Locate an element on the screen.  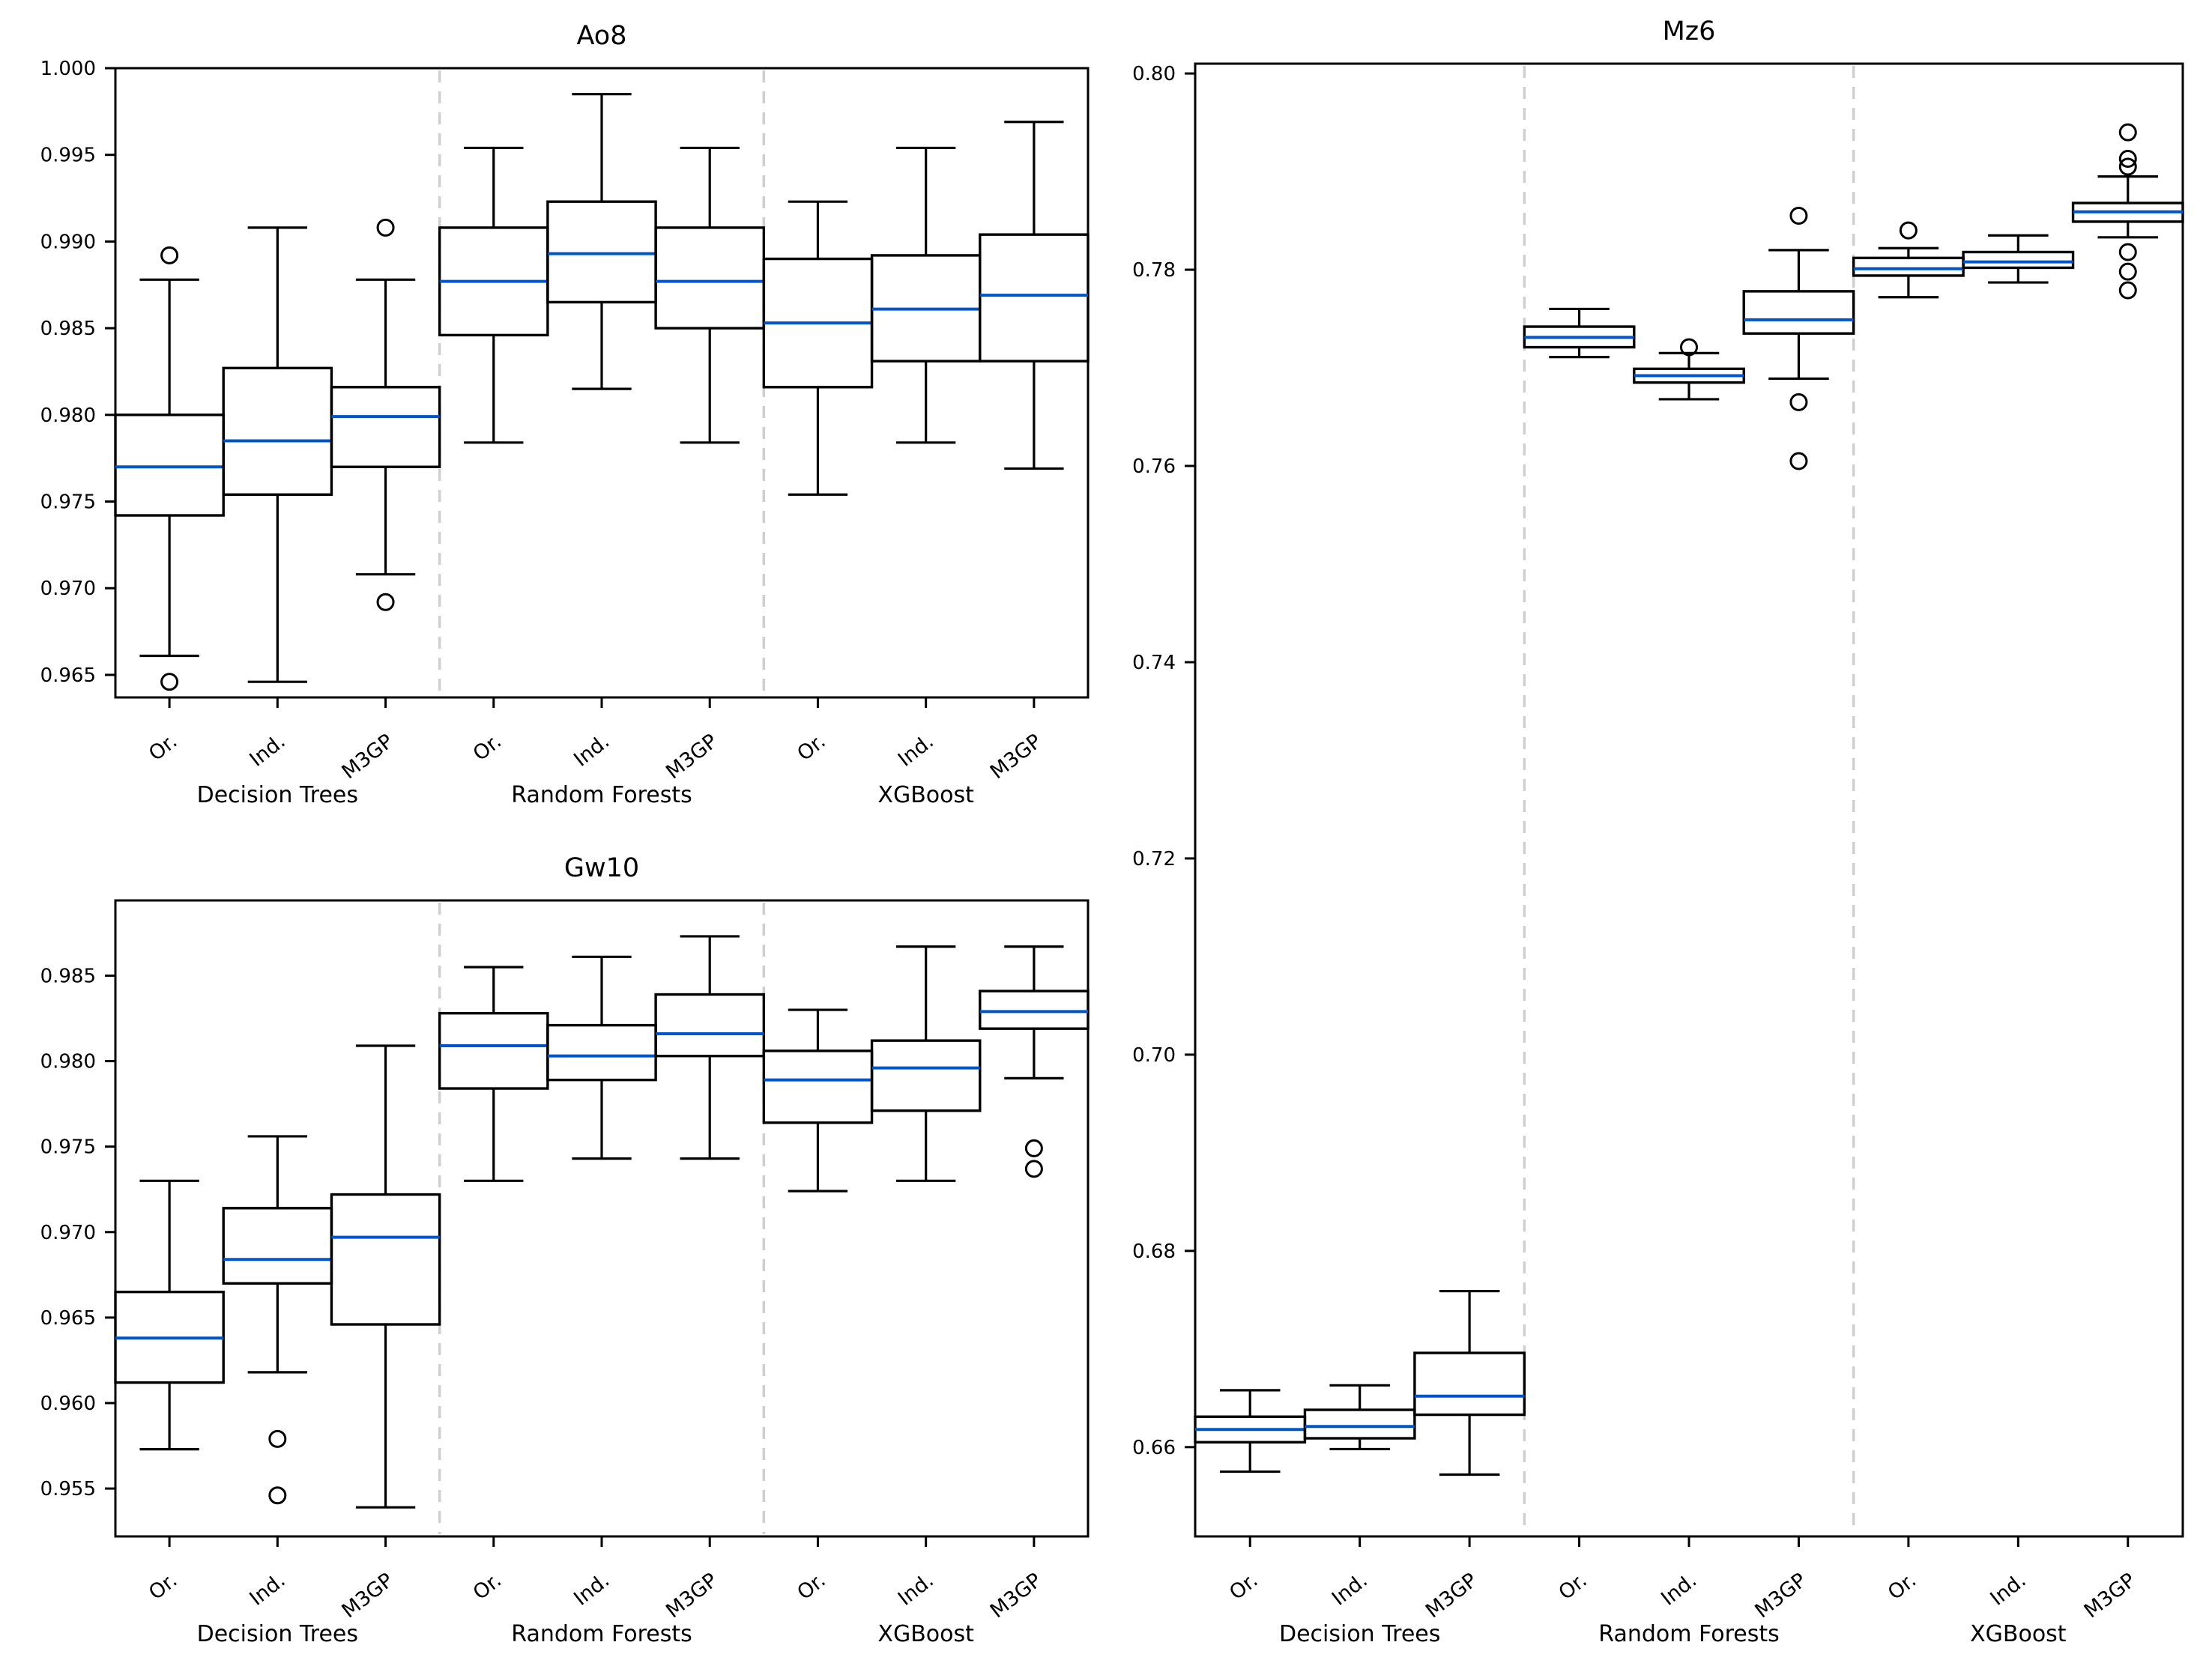
ao8-box-decision-trees-or-iqr-box is located at coordinates (170, 465).